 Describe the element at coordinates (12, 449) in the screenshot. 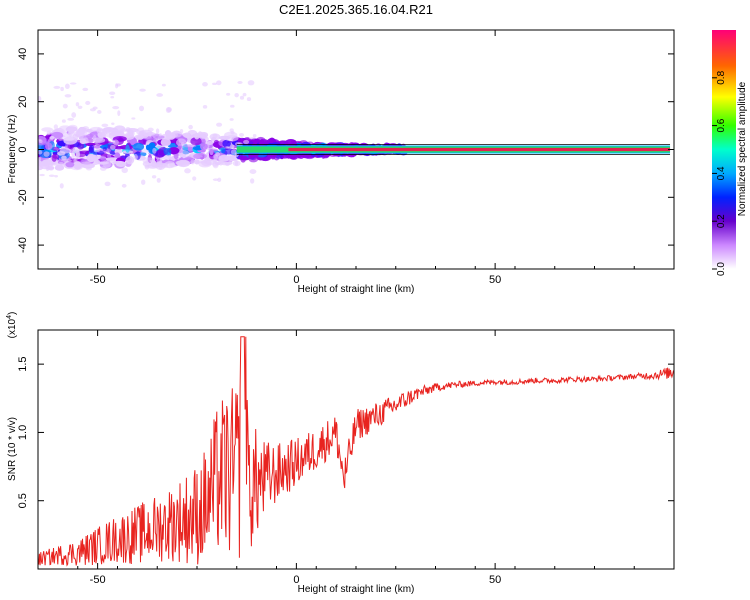

I see `snr-y-label: SNR (10 * v/v)` at that location.